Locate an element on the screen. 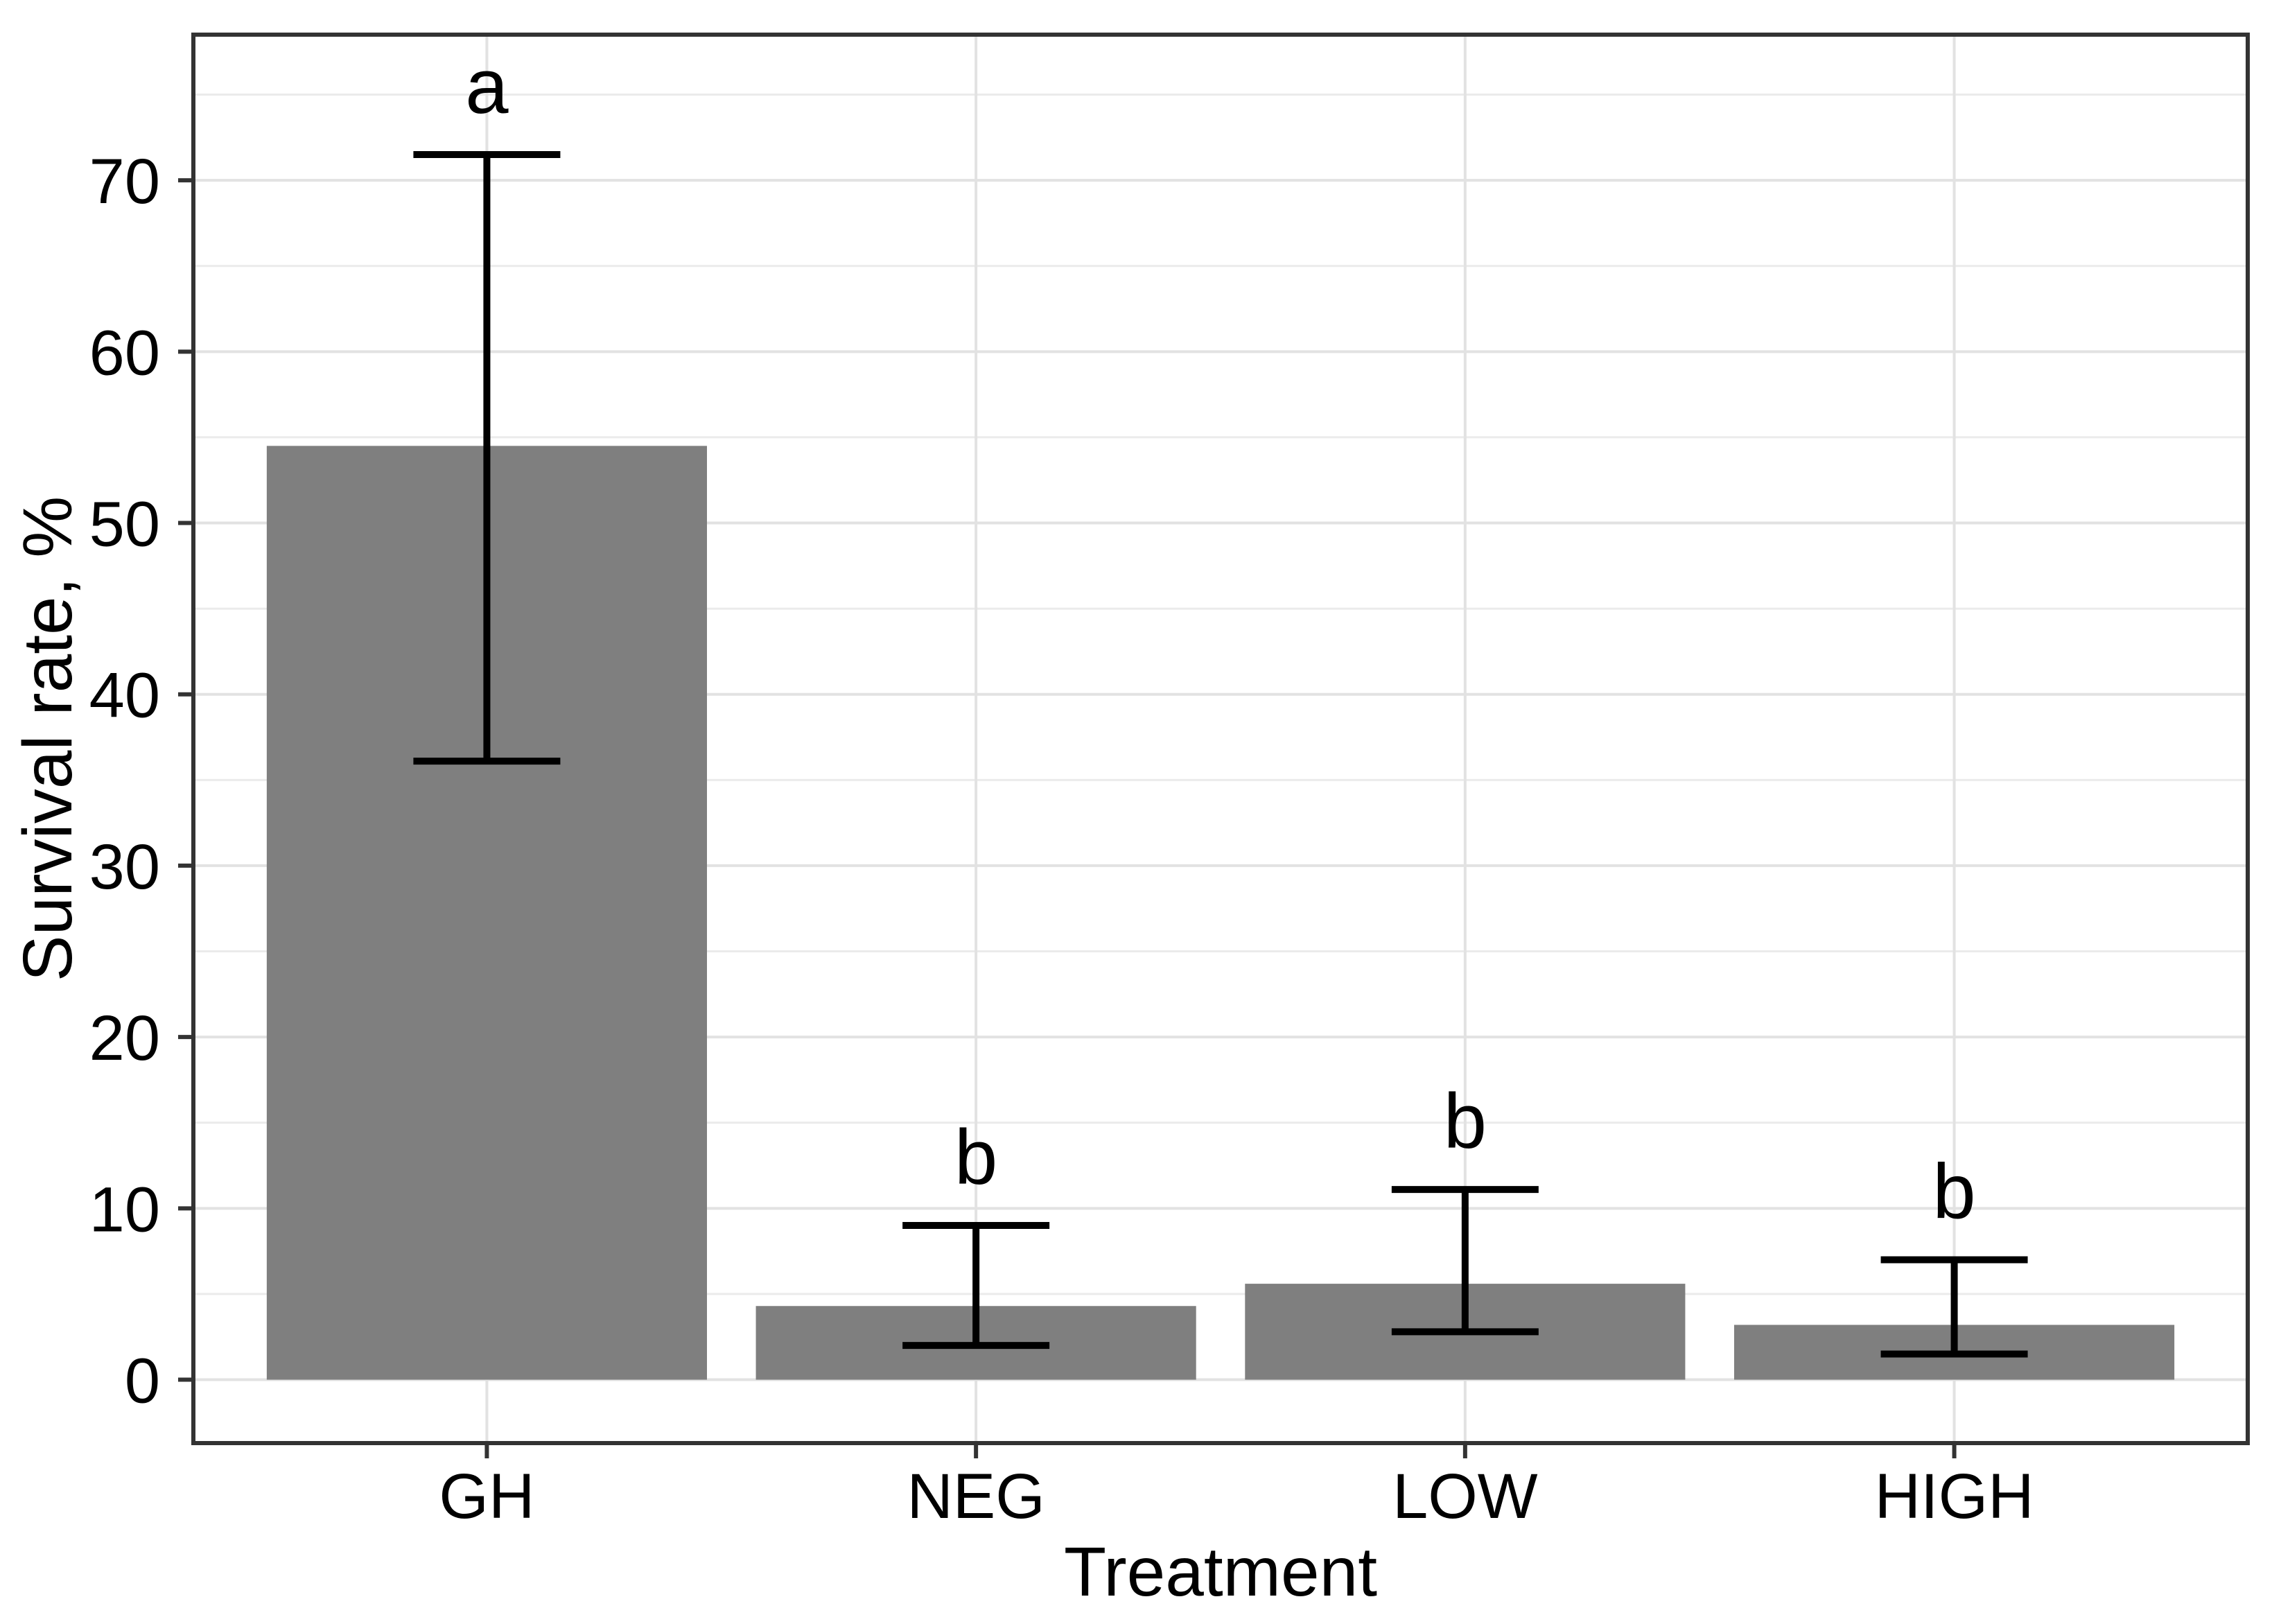 This screenshot has width=2281, height=1624. x-axis-title: Treatment is located at coordinates (1220, 1572).